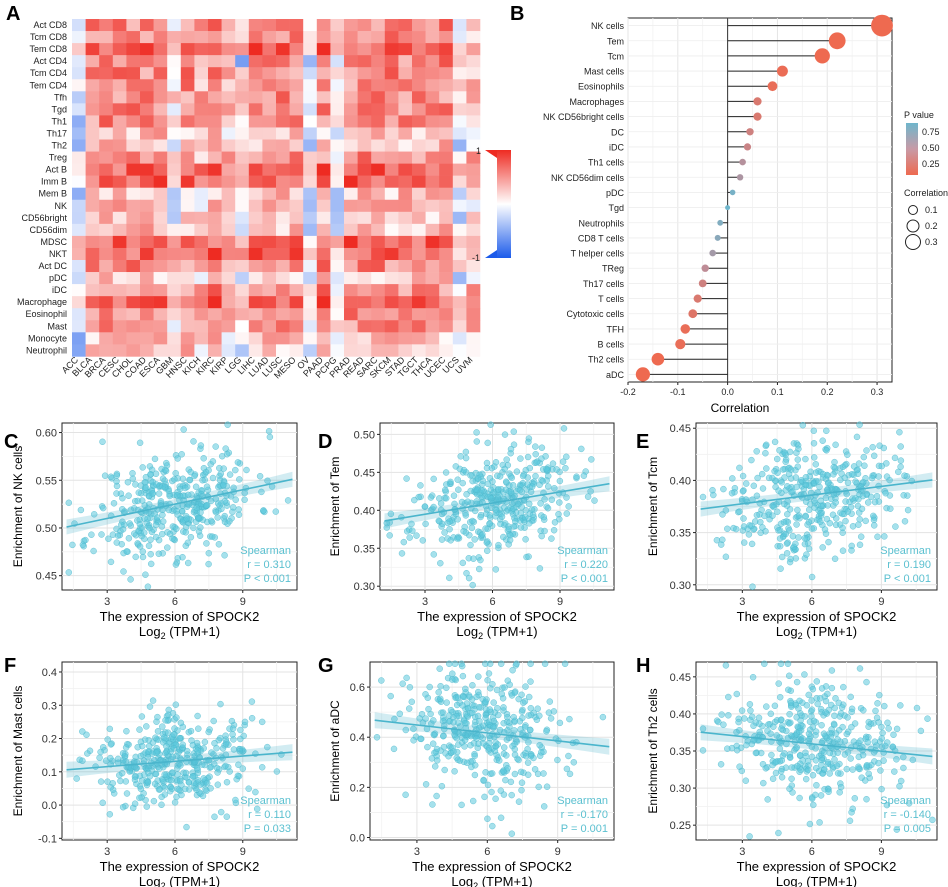 This screenshot has height=887, width=948. I want to click on colorbar-min-label: -1, so click(476, 258).